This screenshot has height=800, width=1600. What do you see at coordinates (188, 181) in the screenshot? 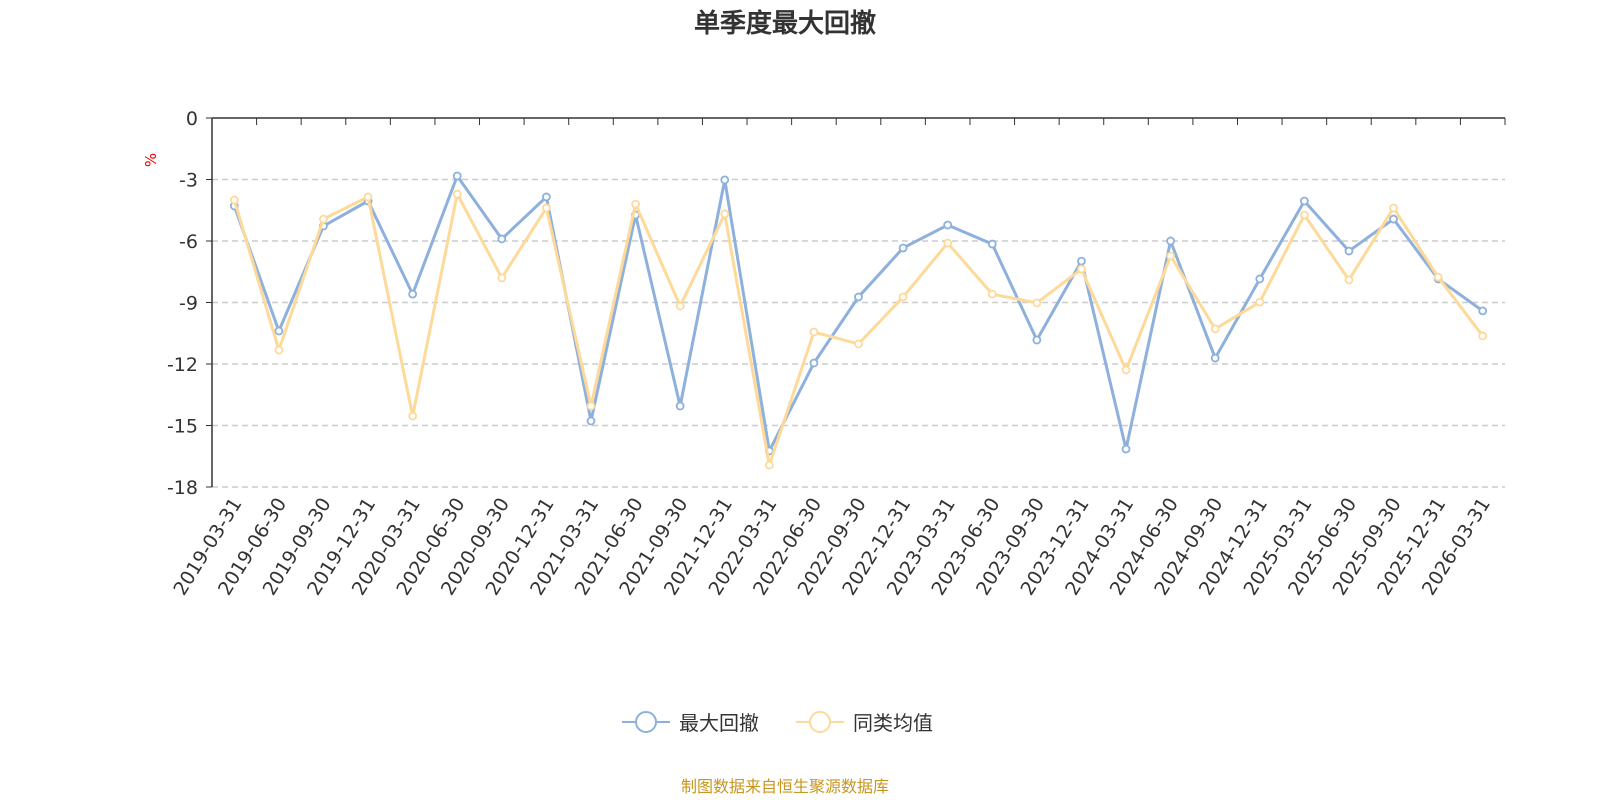
I see `y-tick-label: -3` at bounding box center [188, 181].